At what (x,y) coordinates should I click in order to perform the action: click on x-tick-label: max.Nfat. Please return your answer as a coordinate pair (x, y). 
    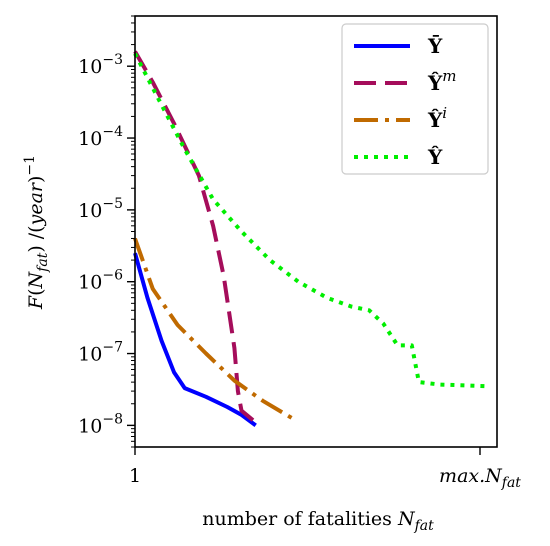
    Looking at the image, I should click on (480, 478).